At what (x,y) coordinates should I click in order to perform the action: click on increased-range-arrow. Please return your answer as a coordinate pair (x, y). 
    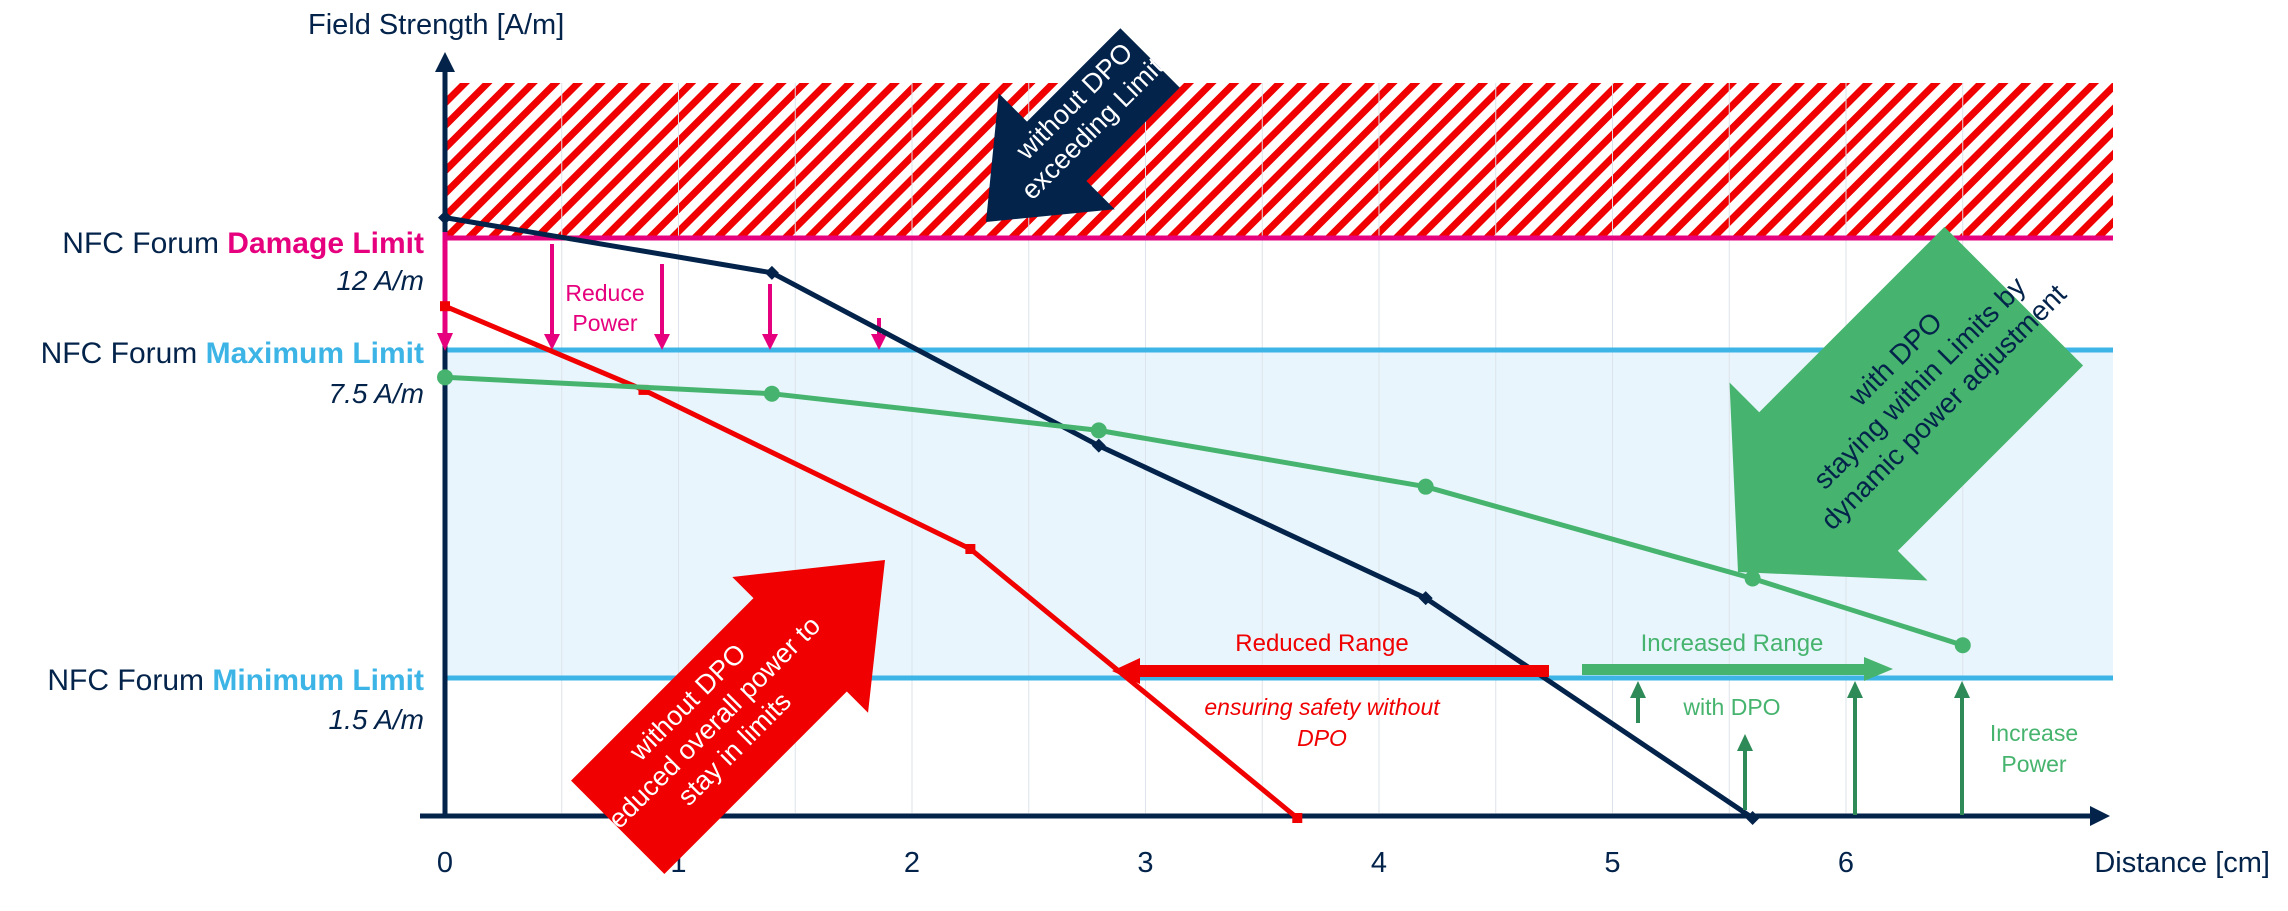
    Looking at the image, I should click on (1737, 669).